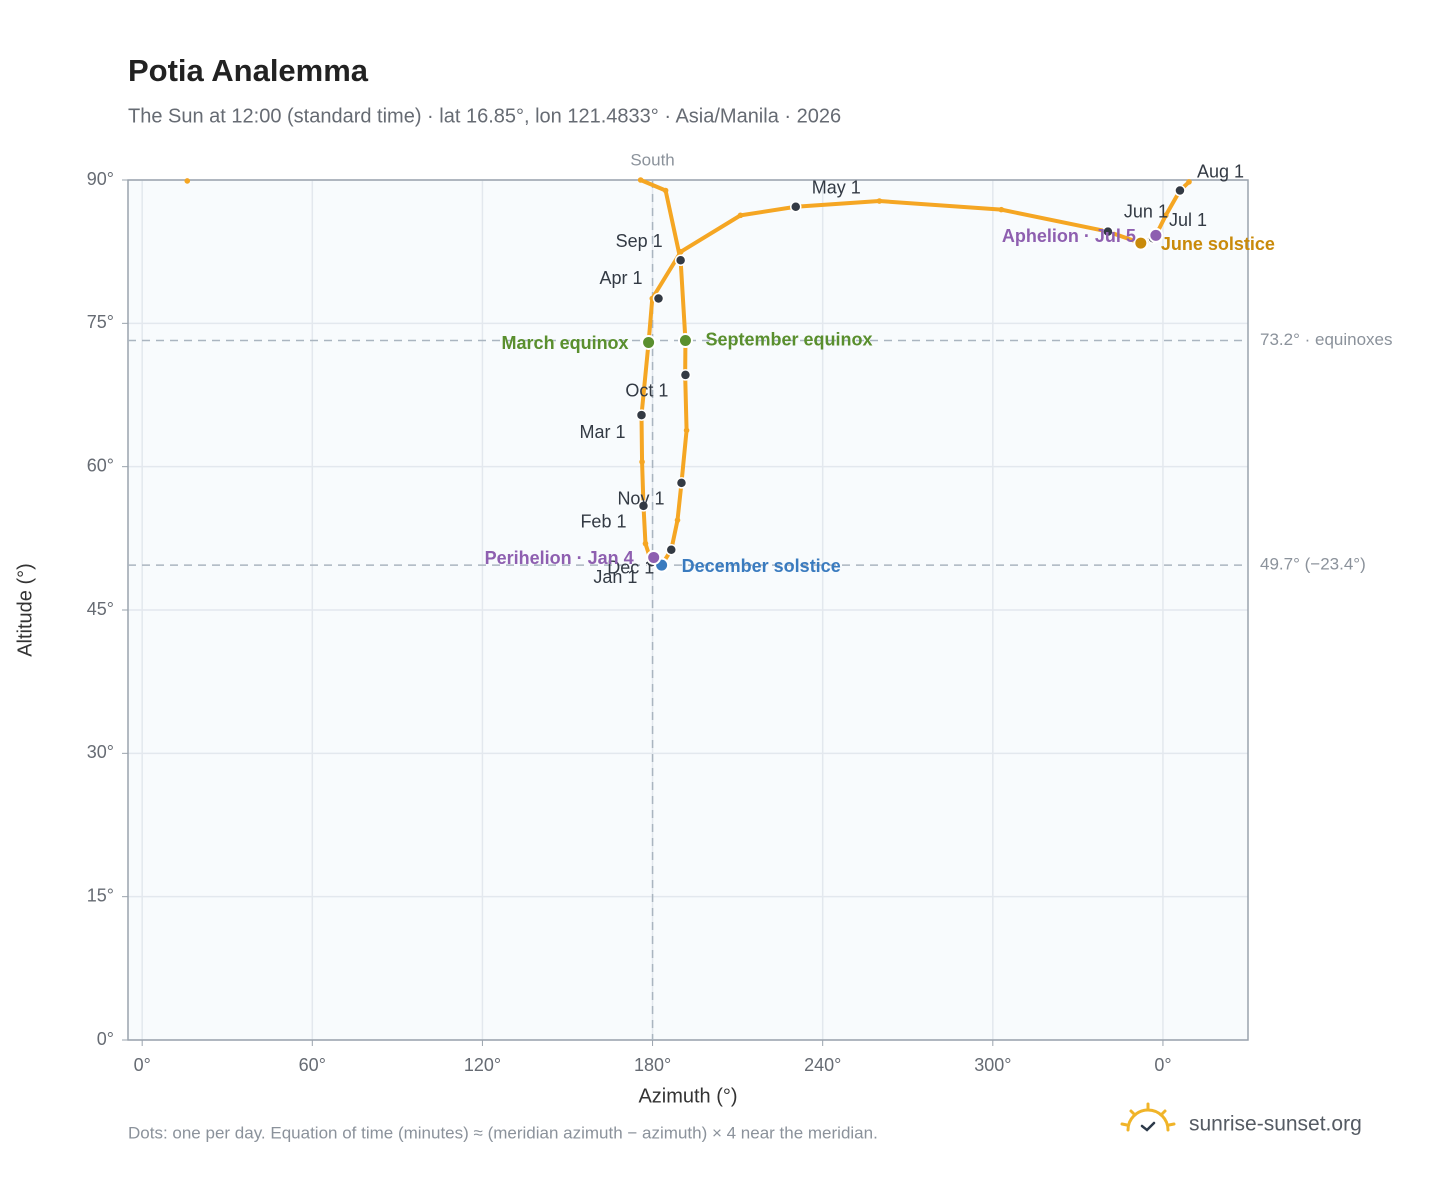 The image size is (1448, 1188). I want to click on event-label: March equinox, so click(565, 343).